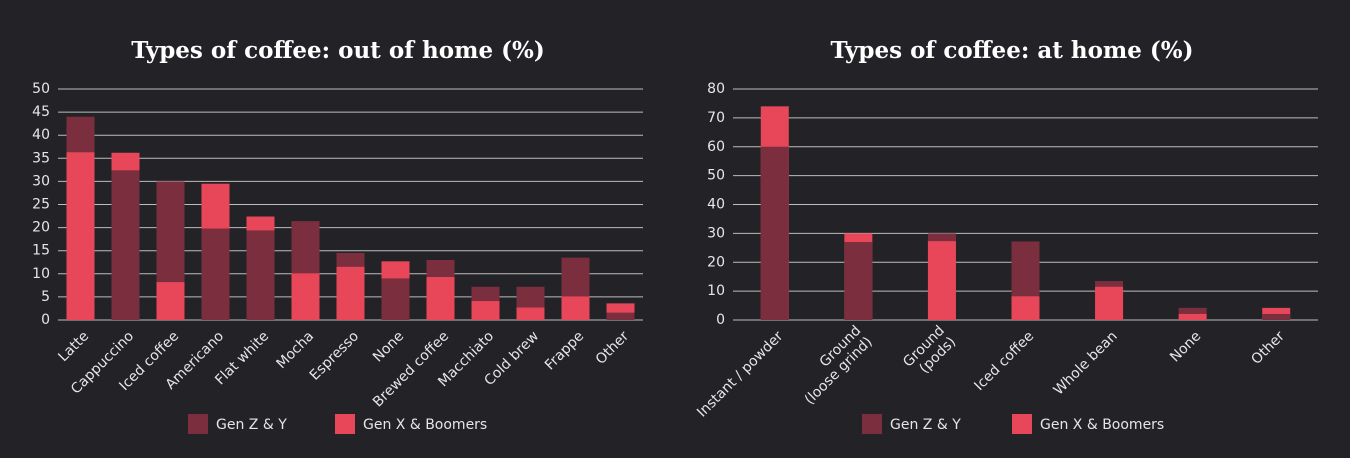 The height and width of the screenshot is (458, 1350). Describe the element at coordinates (334, 355) in the screenshot. I see `x-tick-label: Espresso` at that location.